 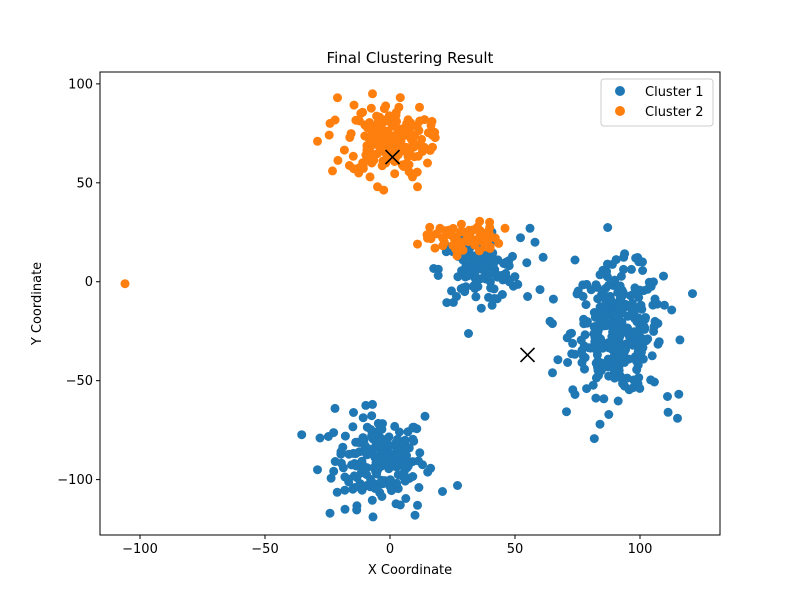 What do you see at coordinates (527, 355) in the screenshot?
I see `centroid-marker` at bounding box center [527, 355].